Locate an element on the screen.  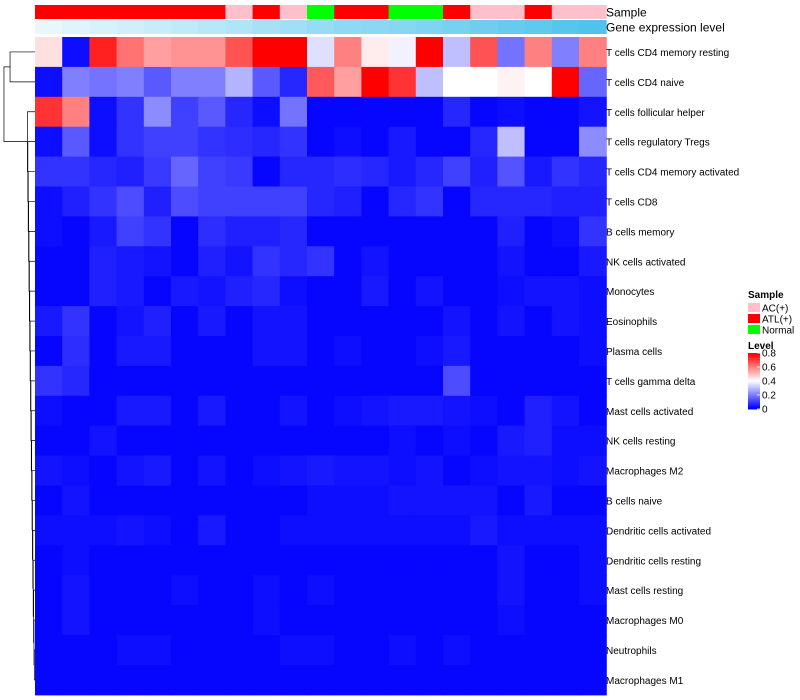
row-label-t-cells-cd4-memory-resting: T cells CD4 memory resting is located at coordinates (667, 53).